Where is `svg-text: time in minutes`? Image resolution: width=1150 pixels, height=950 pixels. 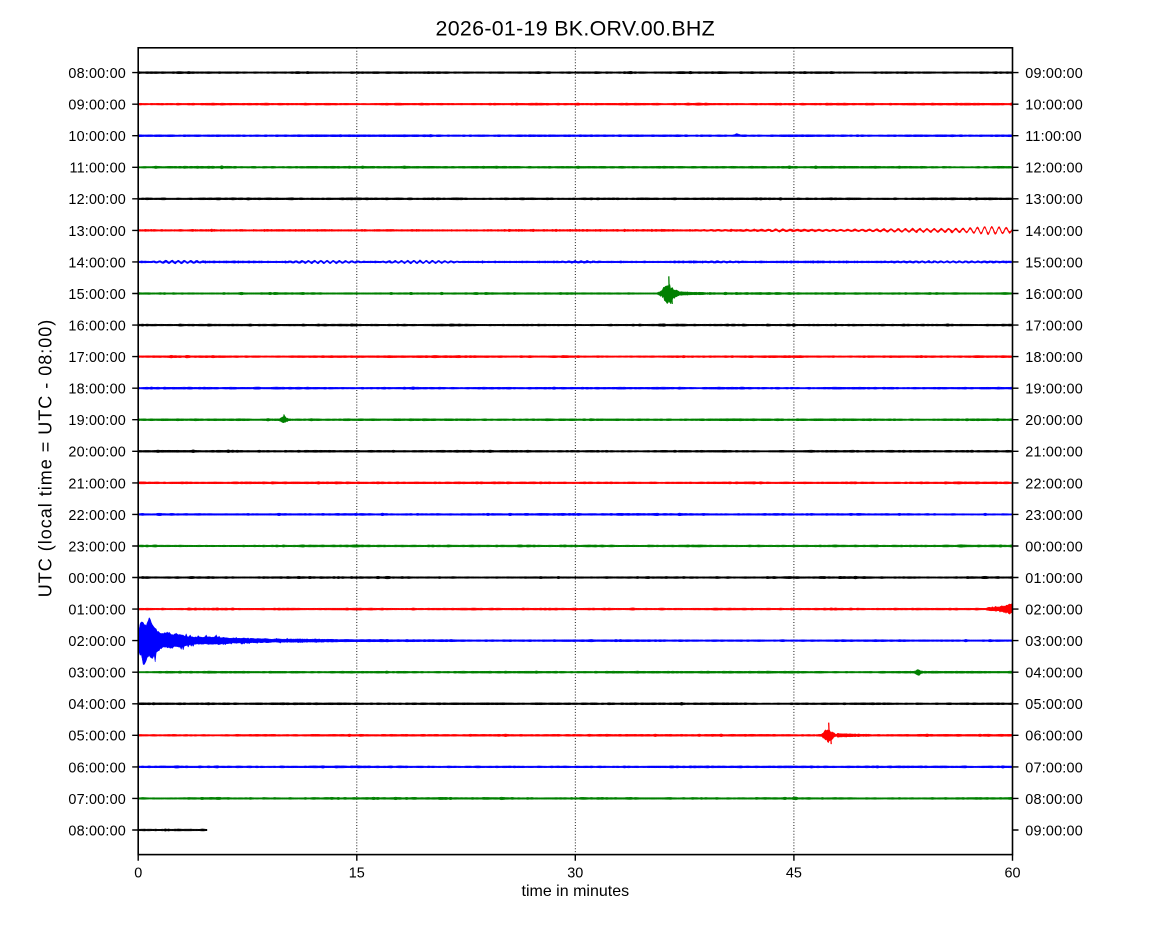 svg-text: time in minutes is located at coordinates (576, 891).